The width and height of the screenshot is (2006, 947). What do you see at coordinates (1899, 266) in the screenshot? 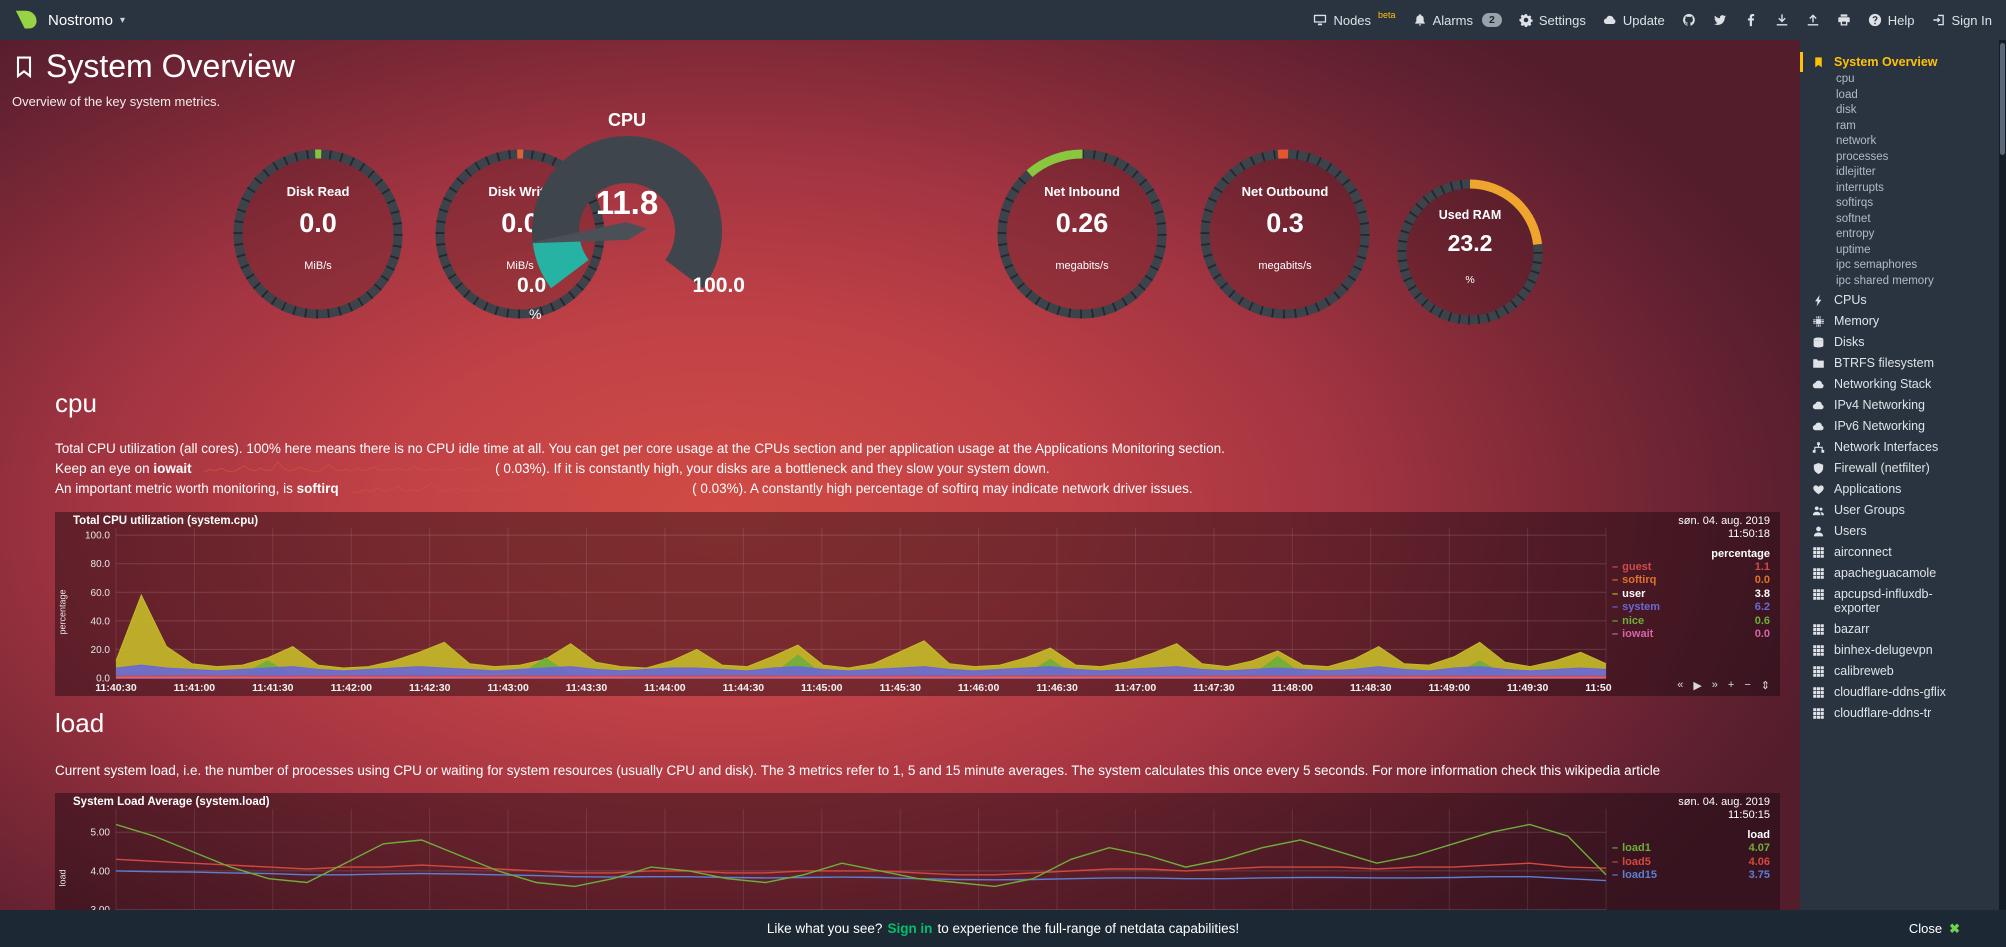
I see `sidebar-item-ipc-semaphores: ipc semaphores` at bounding box center [1899, 266].